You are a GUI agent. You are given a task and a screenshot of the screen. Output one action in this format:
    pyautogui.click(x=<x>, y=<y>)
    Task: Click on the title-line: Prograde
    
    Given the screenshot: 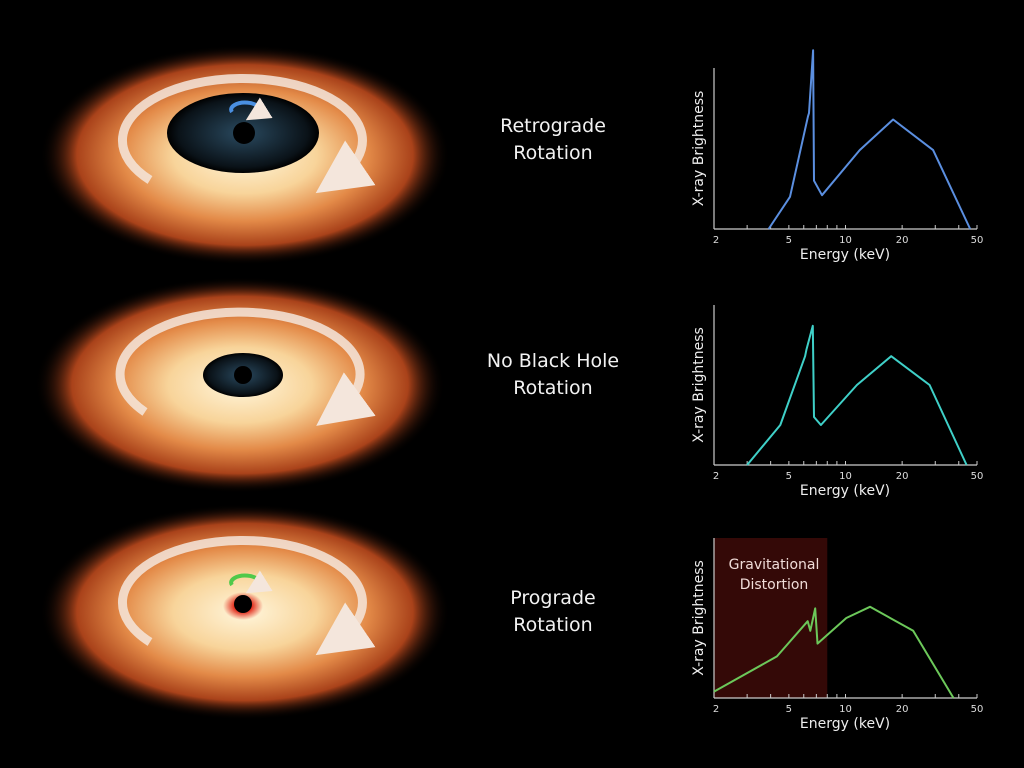 What is the action you would take?
    pyautogui.click(x=553, y=598)
    